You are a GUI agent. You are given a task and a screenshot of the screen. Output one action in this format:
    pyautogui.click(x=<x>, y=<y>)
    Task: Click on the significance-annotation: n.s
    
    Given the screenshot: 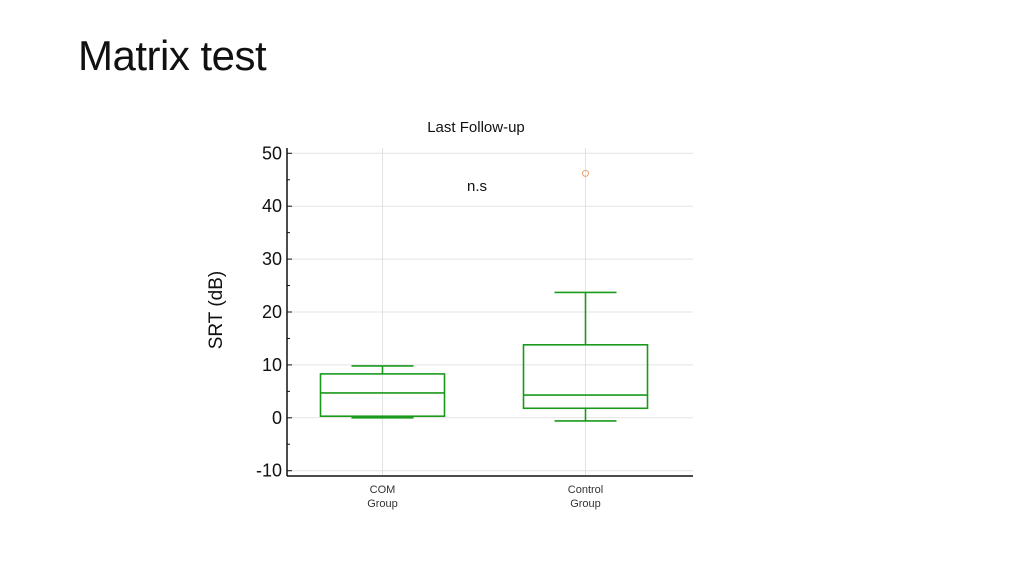 What is the action you would take?
    pyautogui.click(x=477, y=186)
    